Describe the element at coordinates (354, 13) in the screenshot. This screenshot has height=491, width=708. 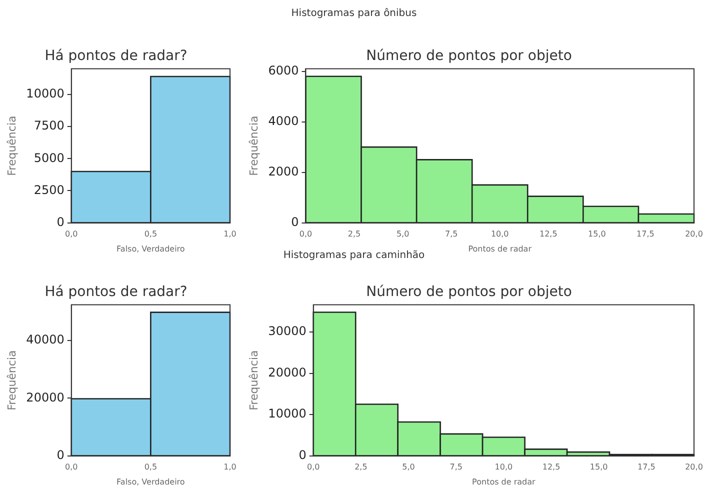
I see `text: Histogramas para ônibus` at that location.